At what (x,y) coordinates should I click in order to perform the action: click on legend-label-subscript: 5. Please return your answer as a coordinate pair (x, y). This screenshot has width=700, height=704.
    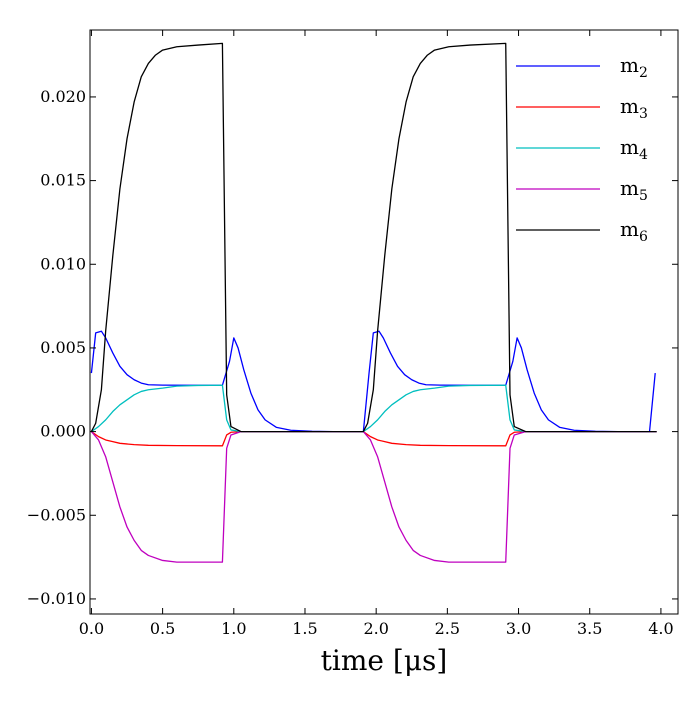
    Looking at the image, I should click on (643, 196).